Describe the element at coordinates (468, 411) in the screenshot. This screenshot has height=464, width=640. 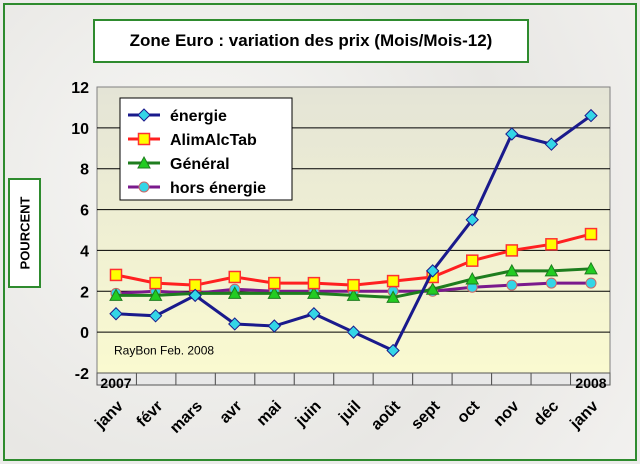
I see `x-tick-label: oct` at that location.